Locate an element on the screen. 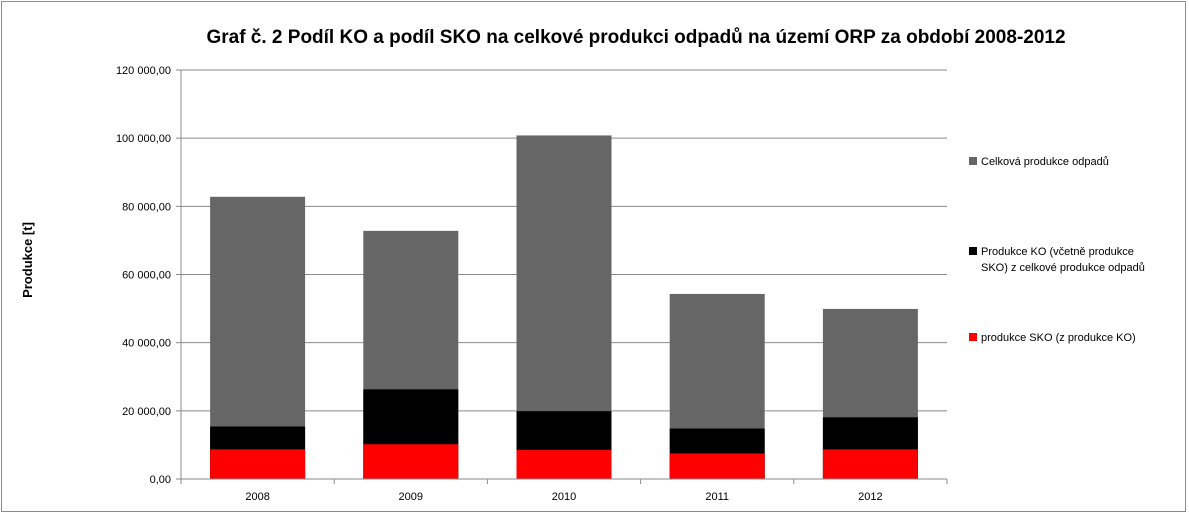 The height and width of the screenshot is (518, 1189). y-tick-label: 40 000,00 is located at coordinates (146, 344).